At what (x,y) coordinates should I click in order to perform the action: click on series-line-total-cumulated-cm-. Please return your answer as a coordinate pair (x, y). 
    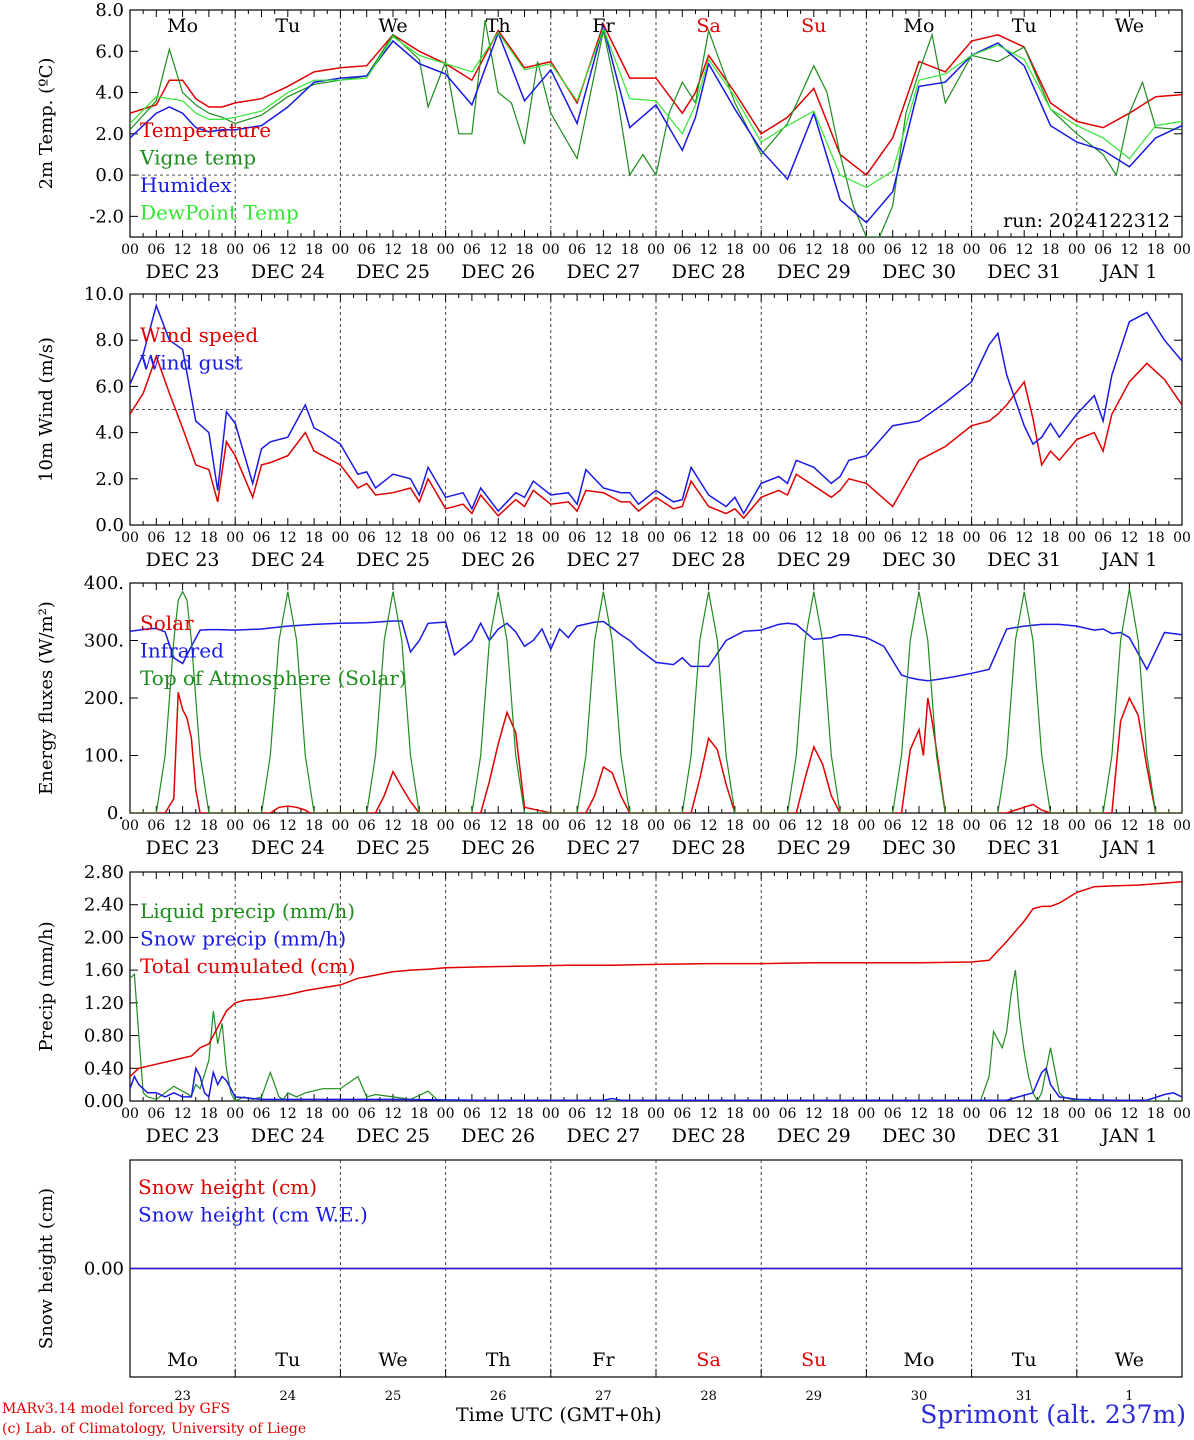
    Looking at the image, I should click on (656, 979).